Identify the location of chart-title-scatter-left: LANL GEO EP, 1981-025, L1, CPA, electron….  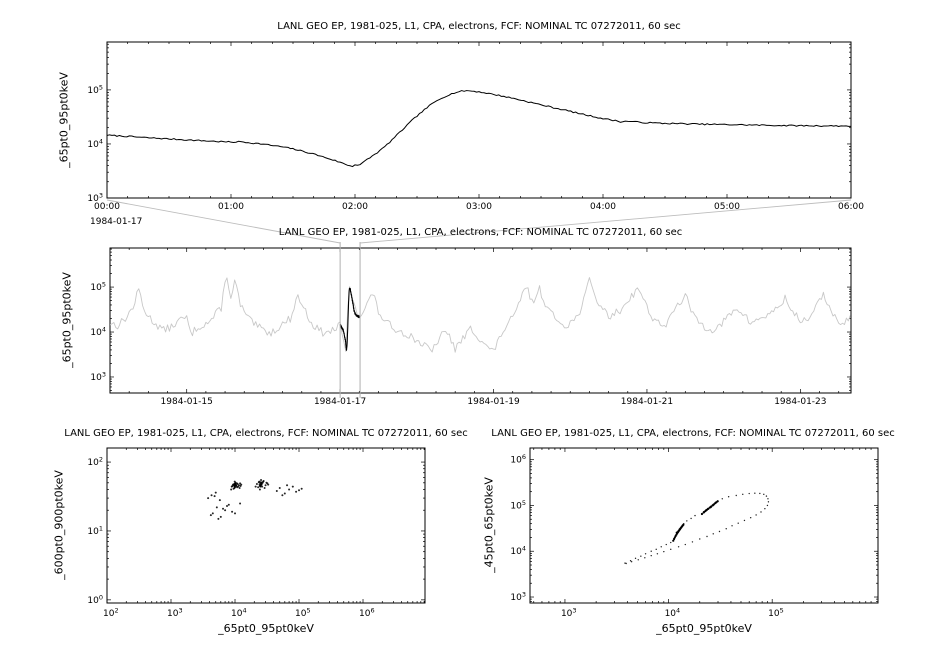
(266, 433).